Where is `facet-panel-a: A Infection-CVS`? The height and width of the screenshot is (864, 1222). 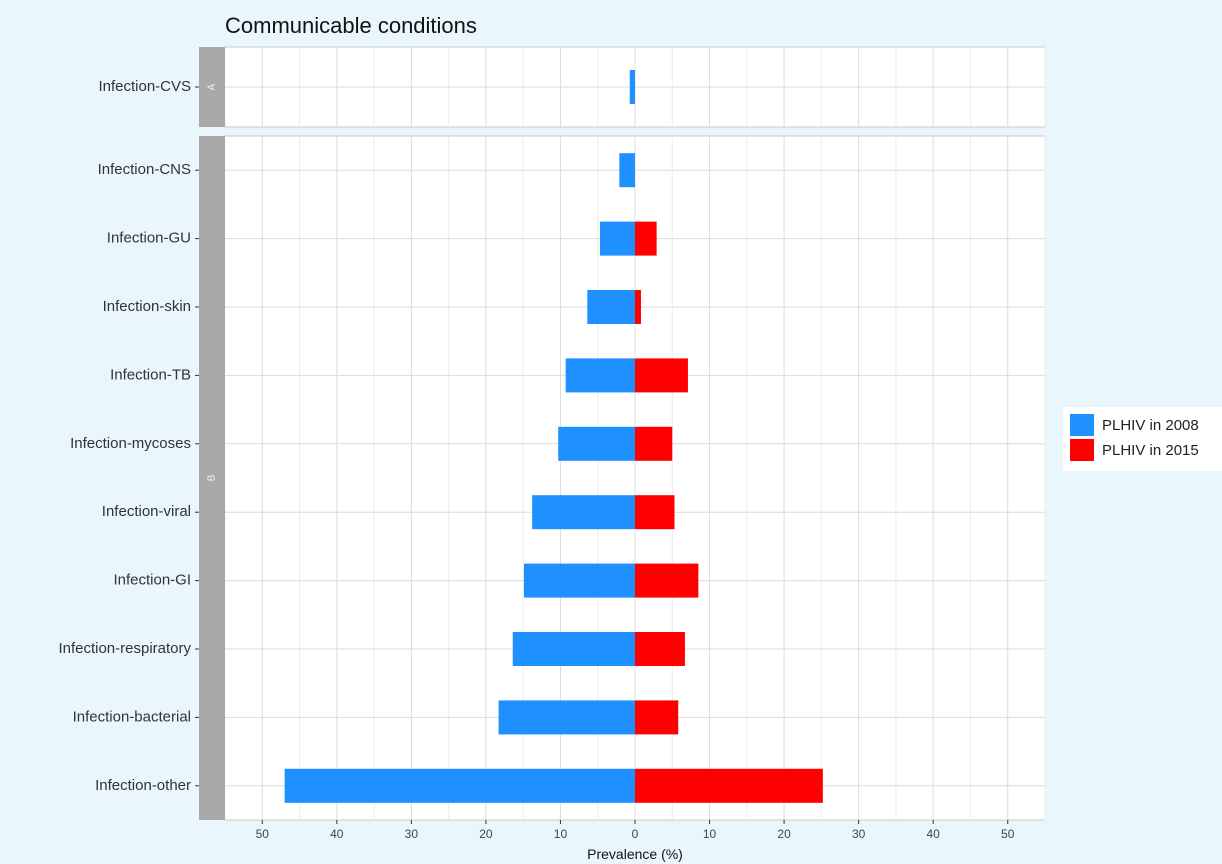
facet-panel-a: A Infection-CVS is located at coordinates (572, 87).